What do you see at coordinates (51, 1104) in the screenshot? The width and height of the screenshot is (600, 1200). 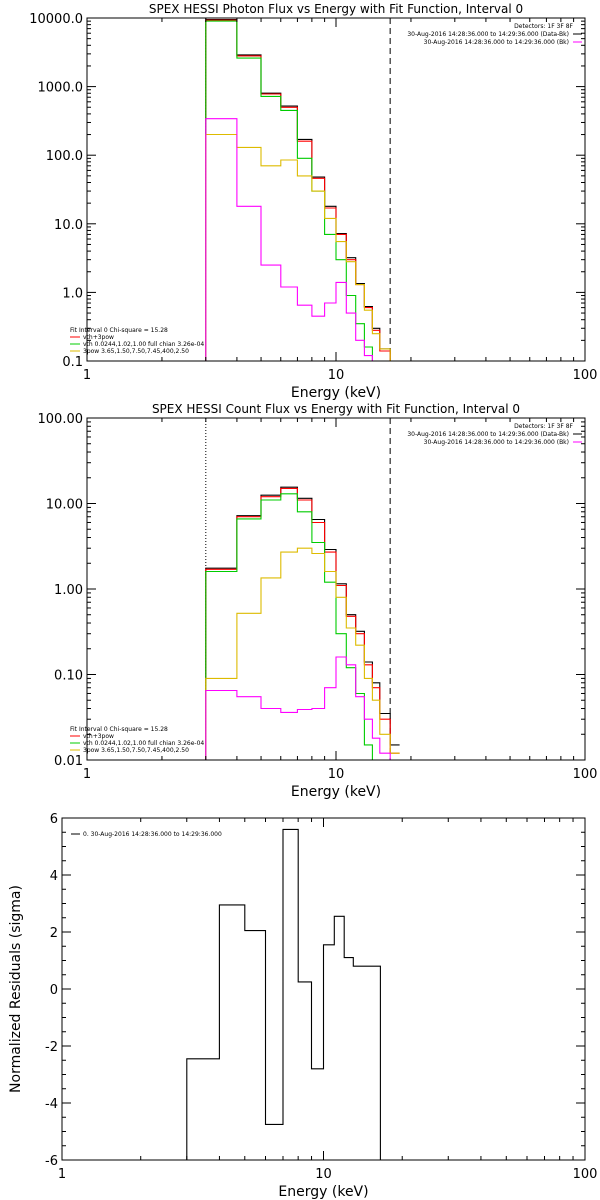 I see `y-tick-label: -4` at bounding box center [51, 1104].